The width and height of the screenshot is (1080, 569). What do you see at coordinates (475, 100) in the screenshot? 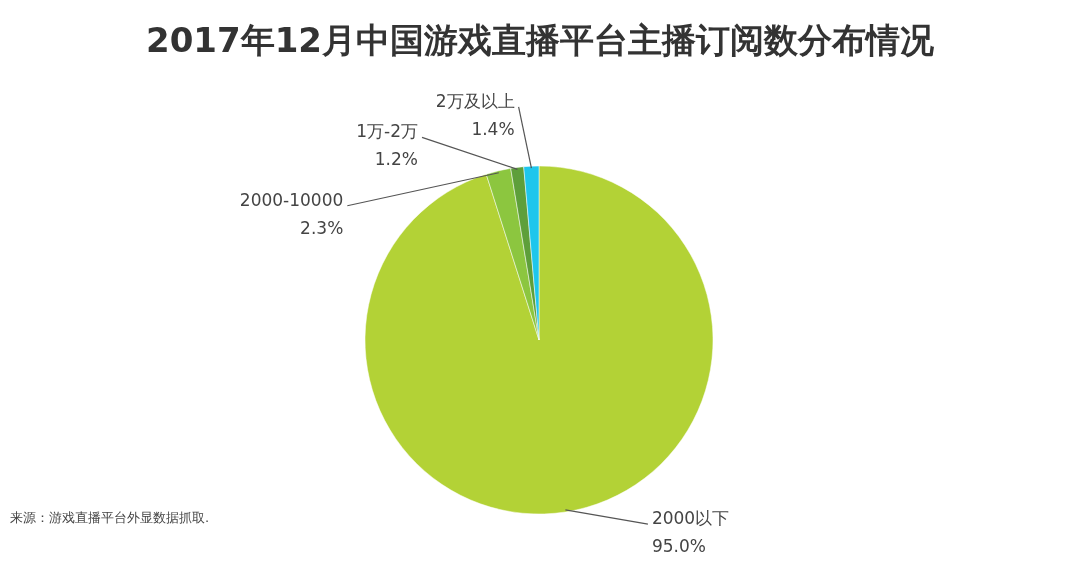
I see `slice-label: 2万及以上` at bounding box center [475, 100].